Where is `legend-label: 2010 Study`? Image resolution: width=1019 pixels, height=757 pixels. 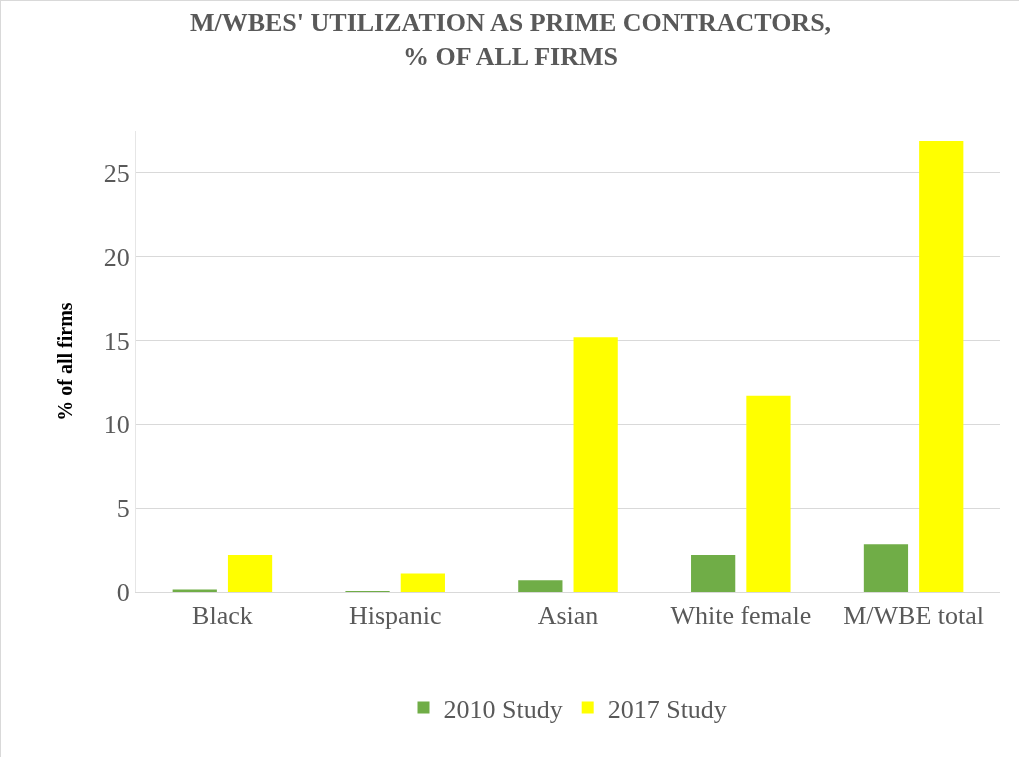
legend-label: 2010 Study is located at coordinates (503, 709).